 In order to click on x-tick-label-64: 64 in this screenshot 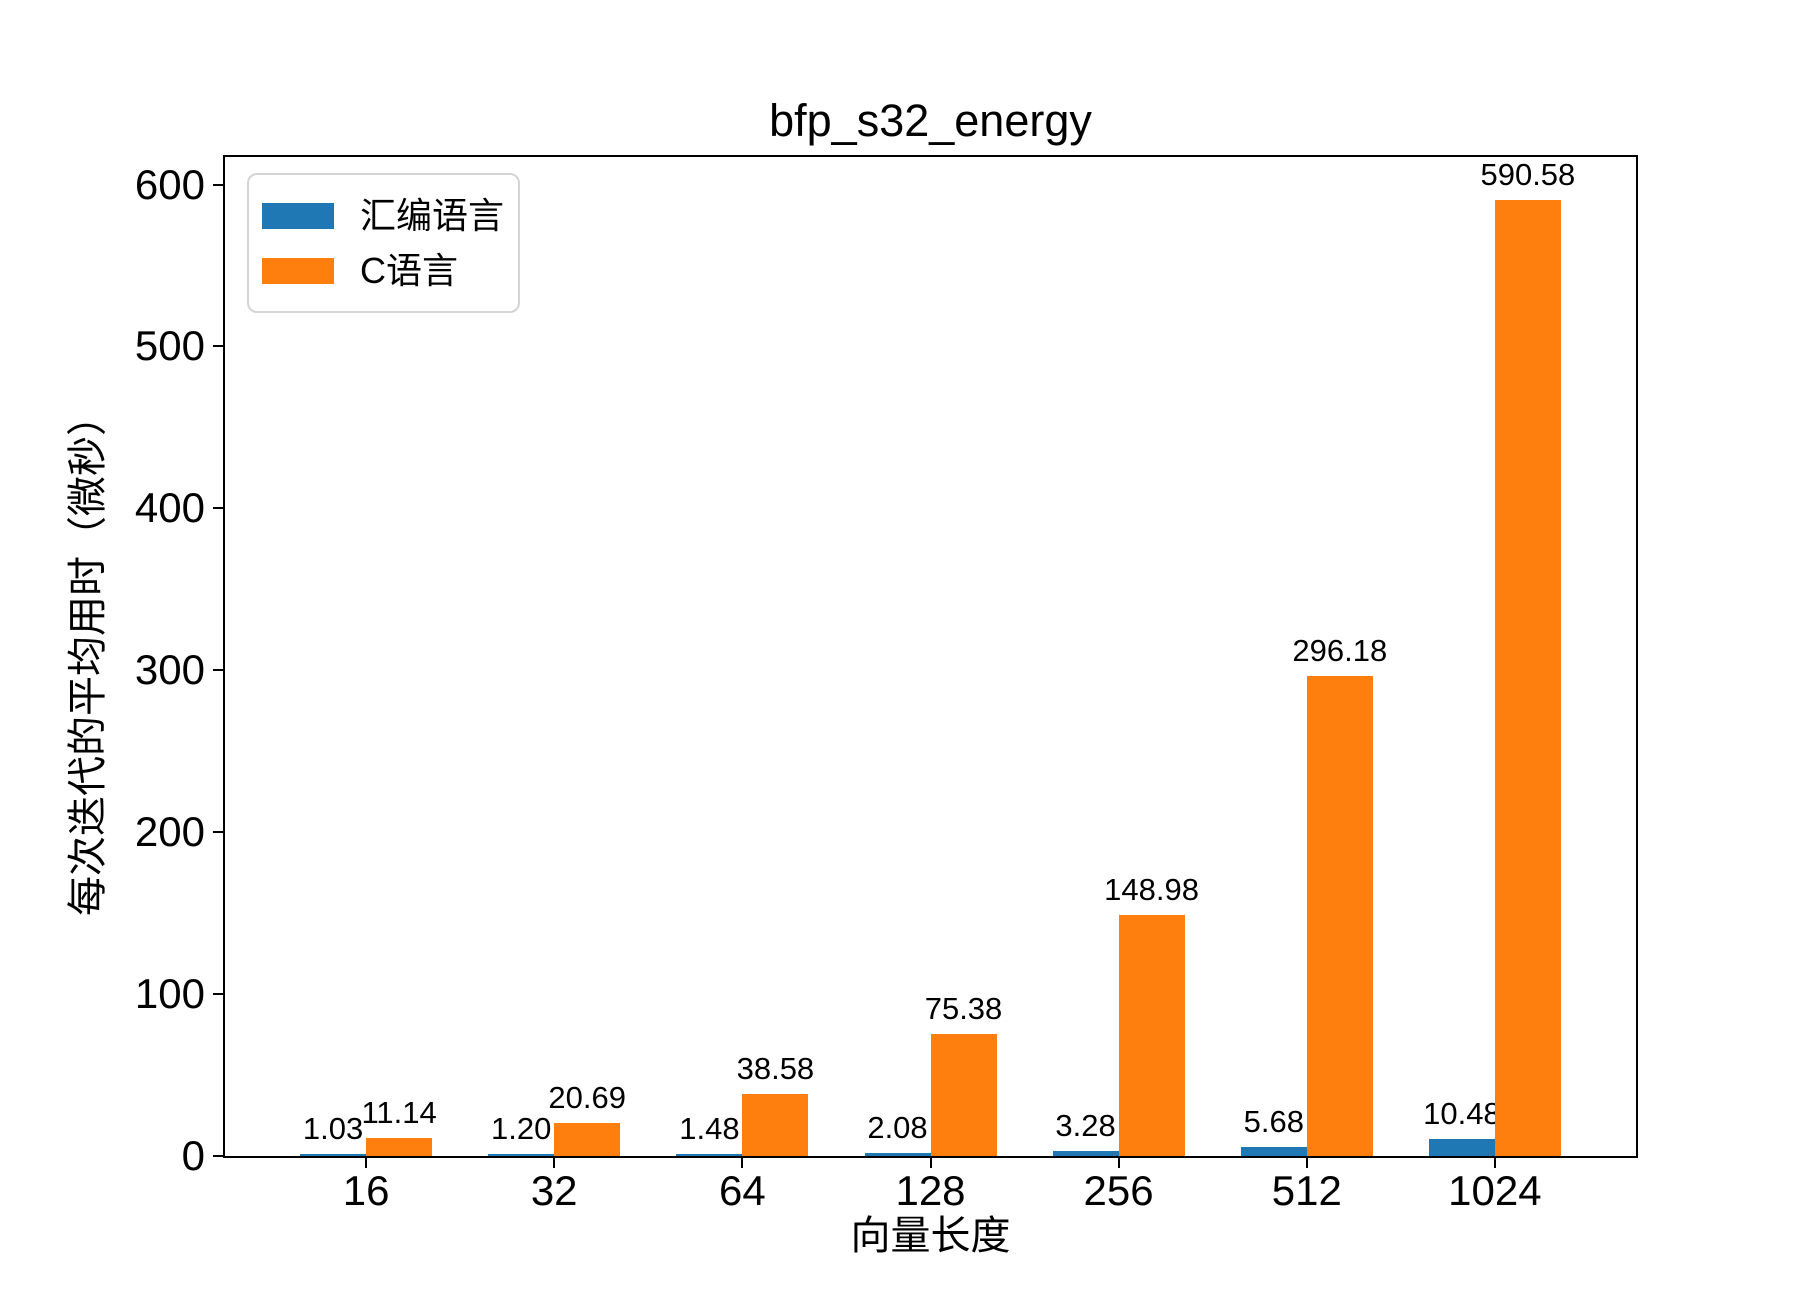, I will do `click(742, 1190)`.